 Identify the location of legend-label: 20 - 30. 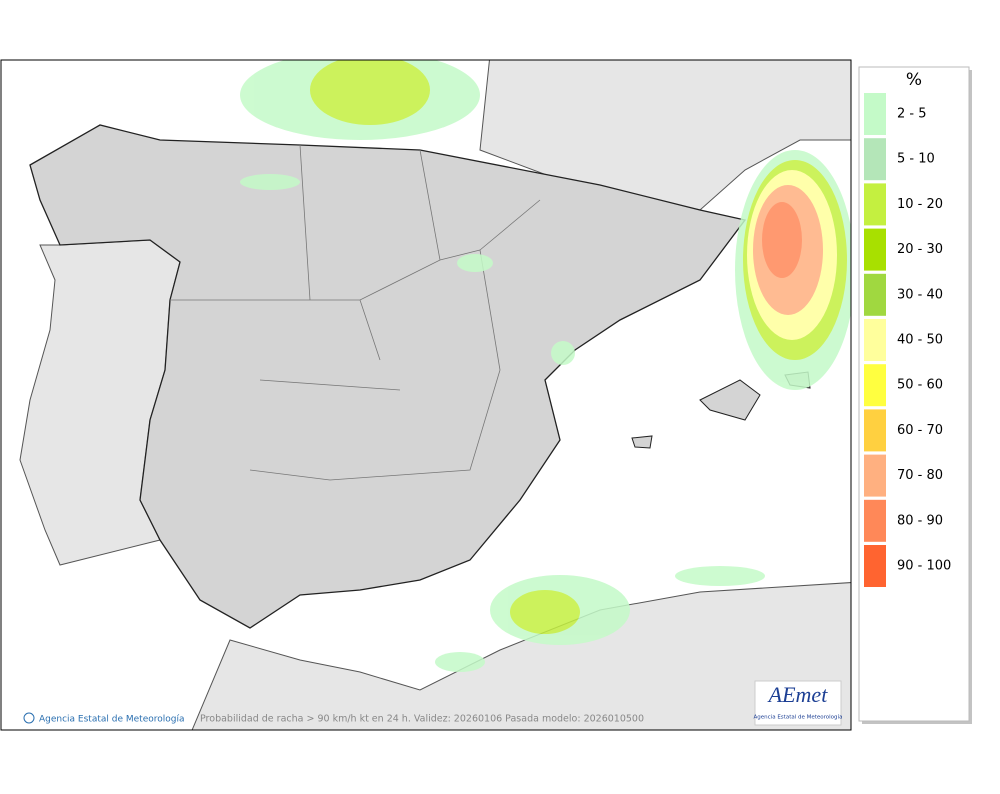
(920, 249).